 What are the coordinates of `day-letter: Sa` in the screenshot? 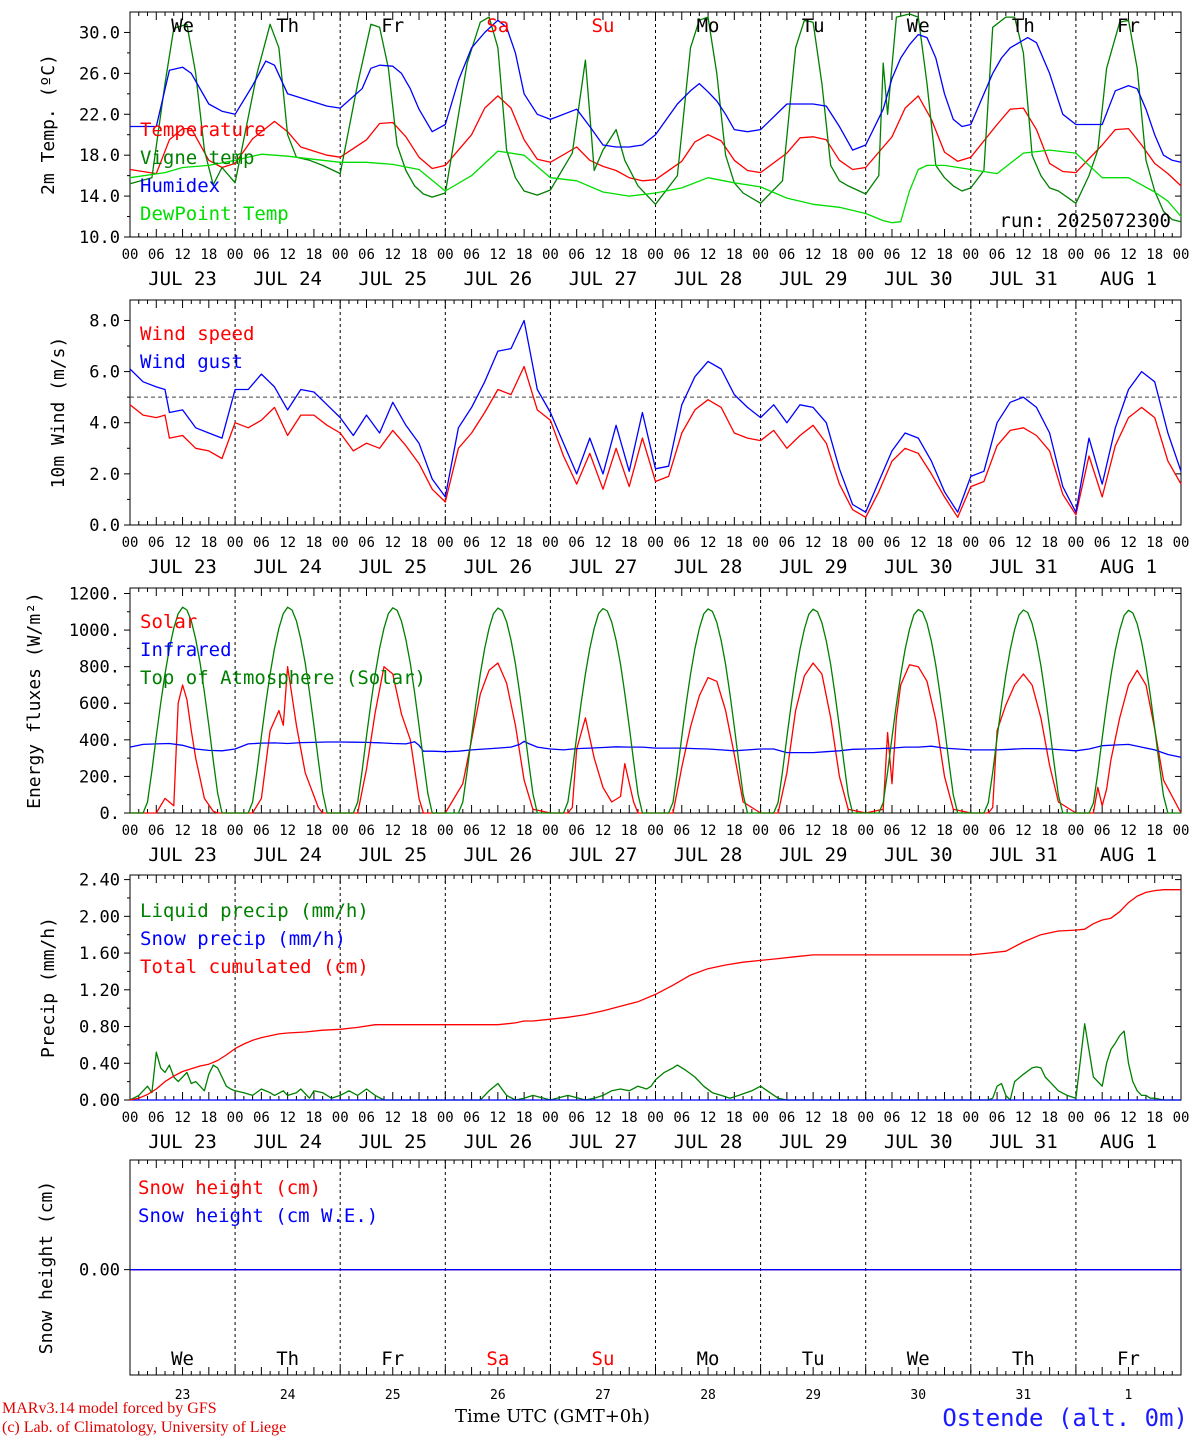 It's located at (497, 26).